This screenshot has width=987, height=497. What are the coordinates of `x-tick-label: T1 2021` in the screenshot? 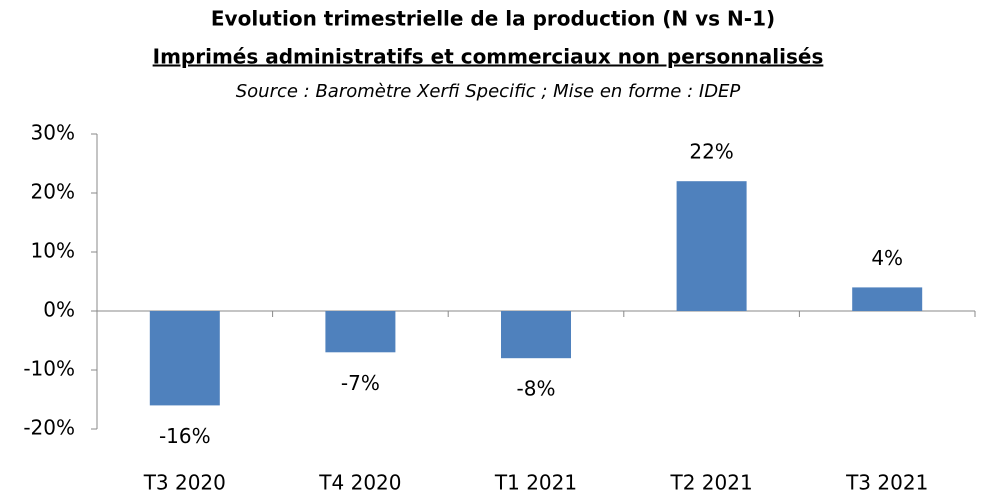 It's located at (535, 483).